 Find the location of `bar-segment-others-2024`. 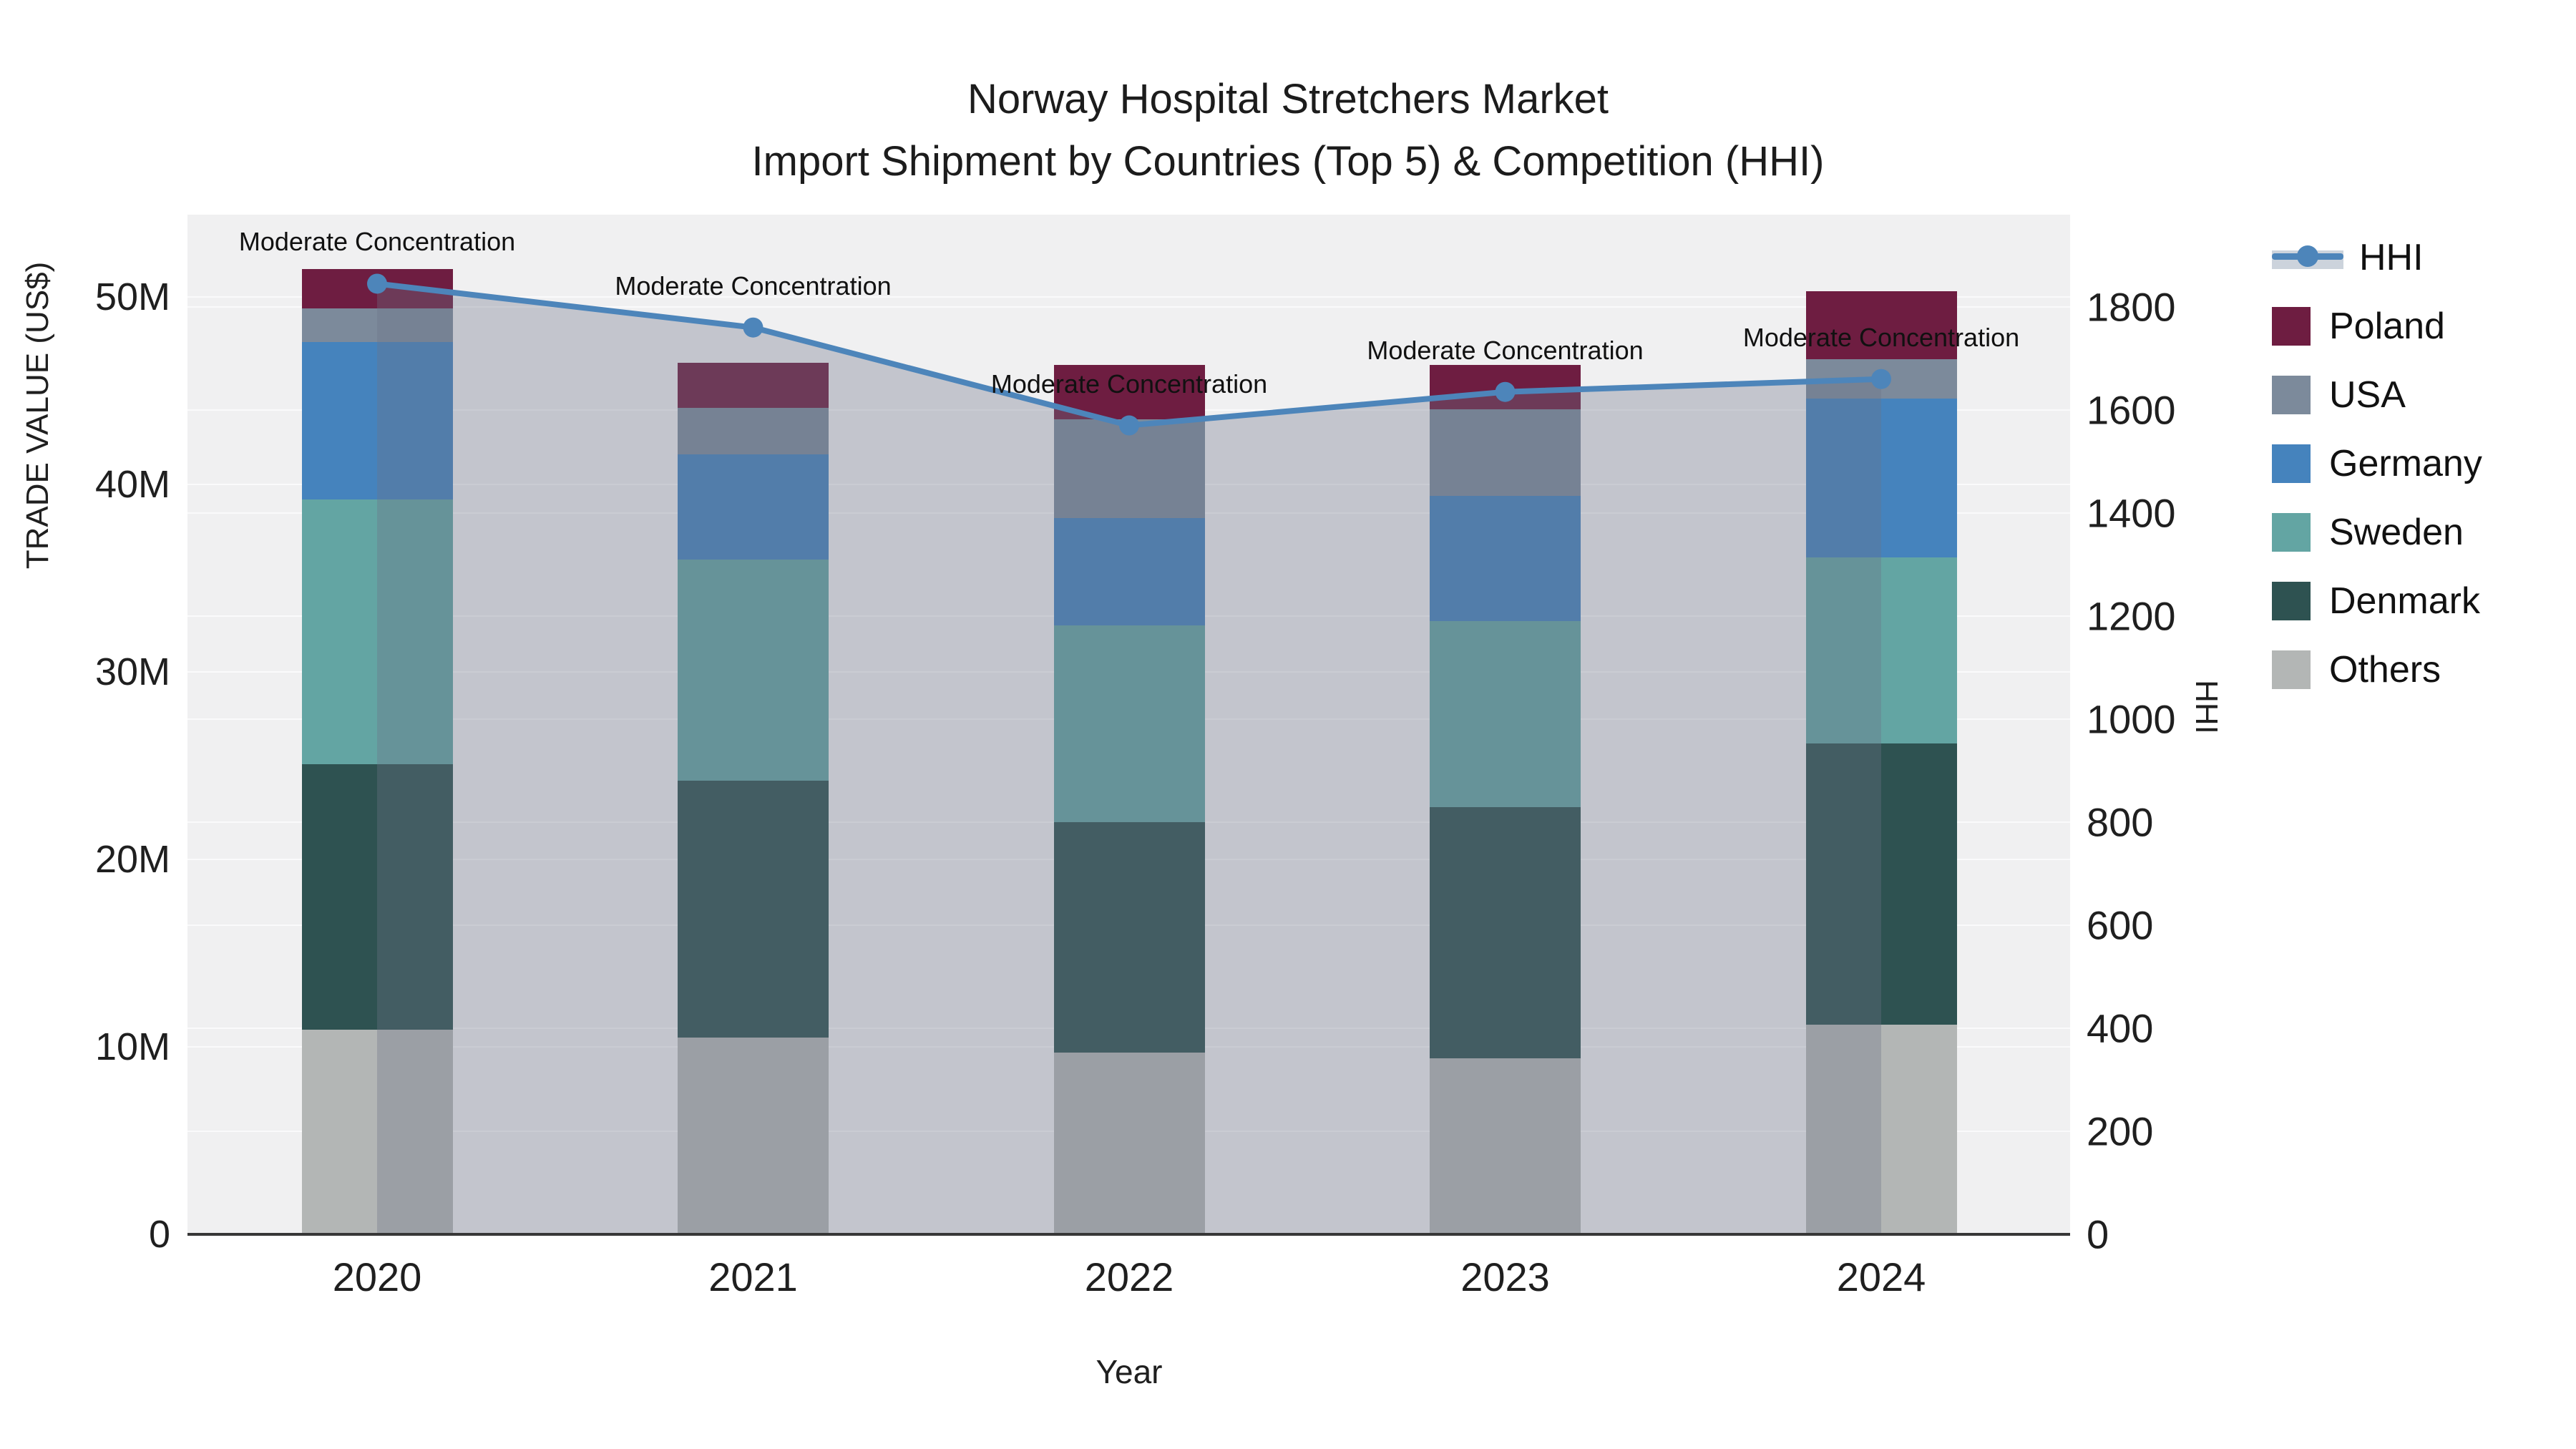

bar-segment-others-2024 is located at coordinates (1881, 1129).